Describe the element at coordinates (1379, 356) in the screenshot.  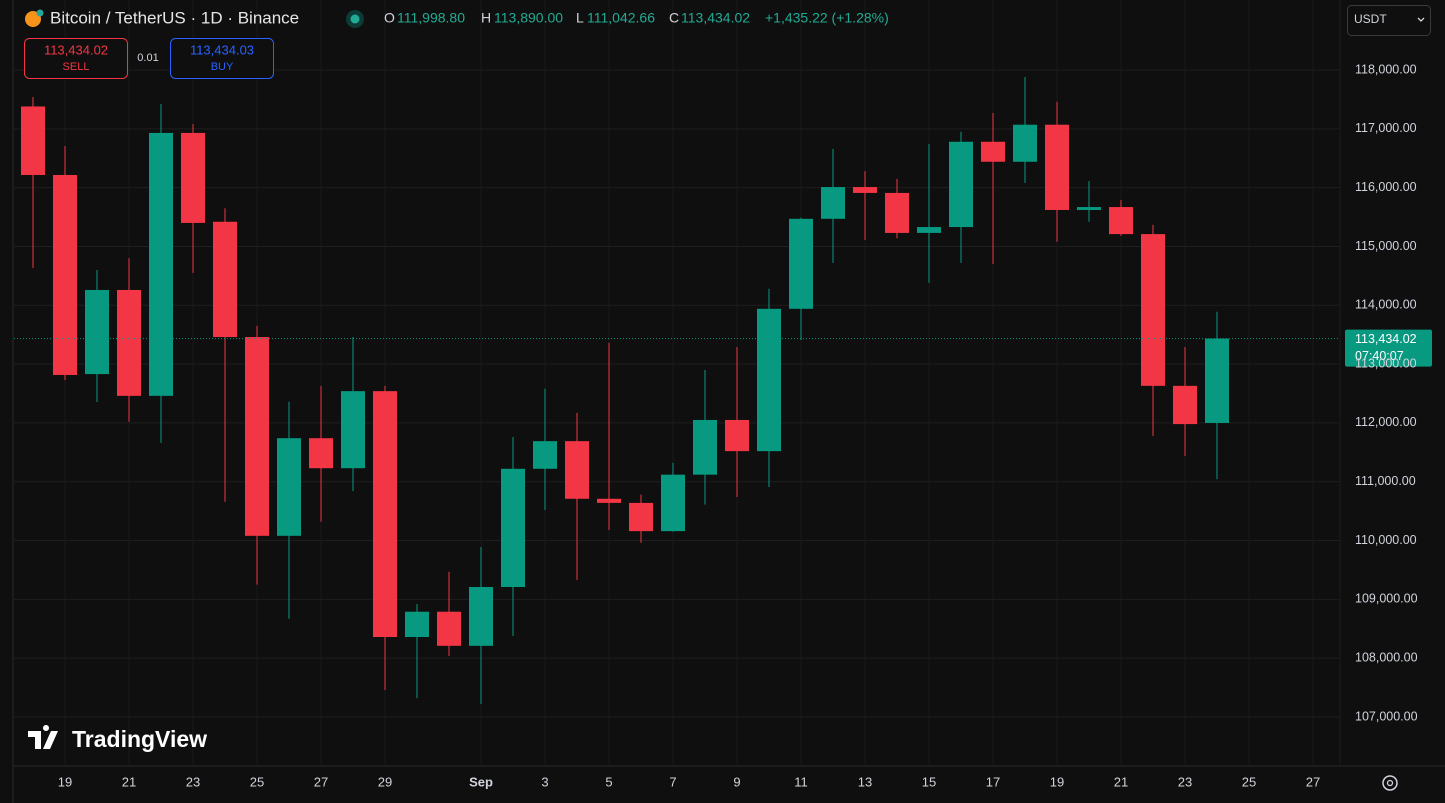
I see `countdown: 07:40:07` at that location.